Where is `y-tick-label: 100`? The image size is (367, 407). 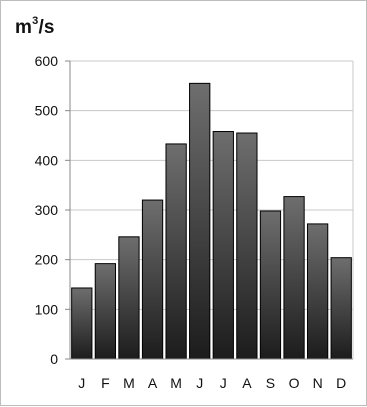
y-tick-label: 100 is located at coordinates (47, 309).